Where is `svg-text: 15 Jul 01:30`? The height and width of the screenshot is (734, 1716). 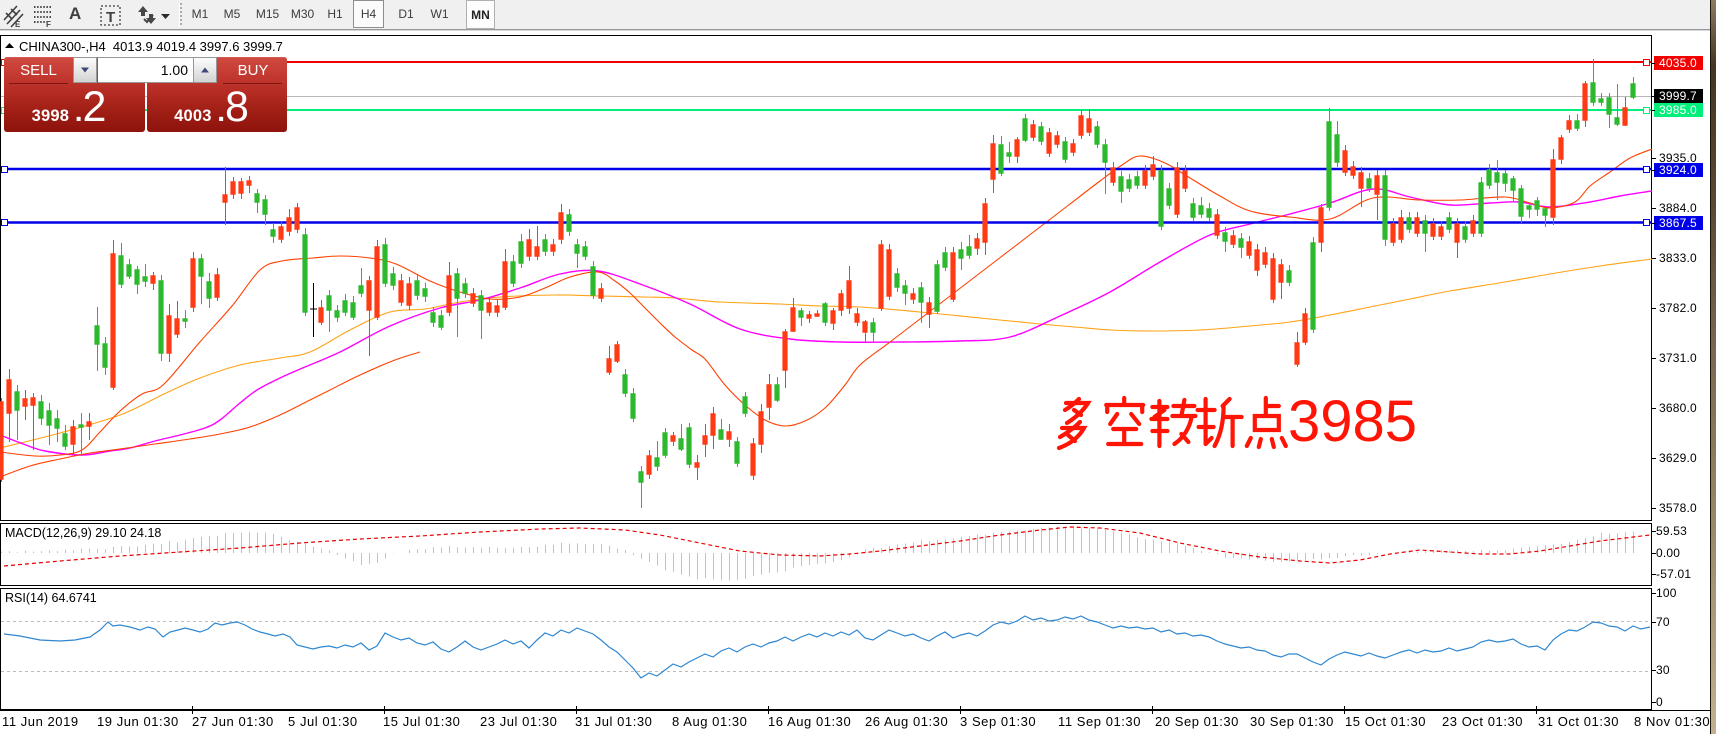
svg-text: 15 Jul 01:30 is located at coordinates (421, 721).